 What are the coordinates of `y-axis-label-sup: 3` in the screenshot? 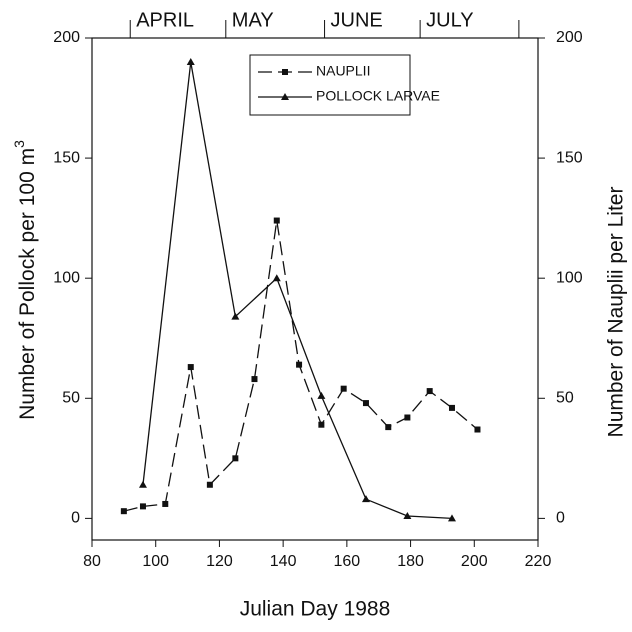 It's located at (19, 144).